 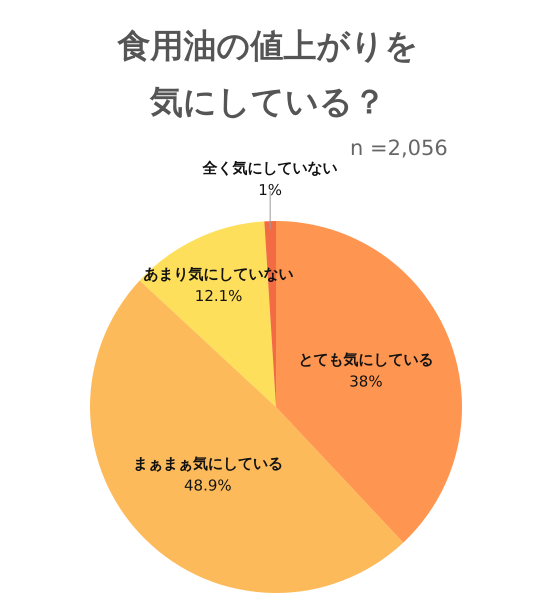 I want to click on chart-title: 食用油の値上がりを気にしている？, so click(x=268, y=74).